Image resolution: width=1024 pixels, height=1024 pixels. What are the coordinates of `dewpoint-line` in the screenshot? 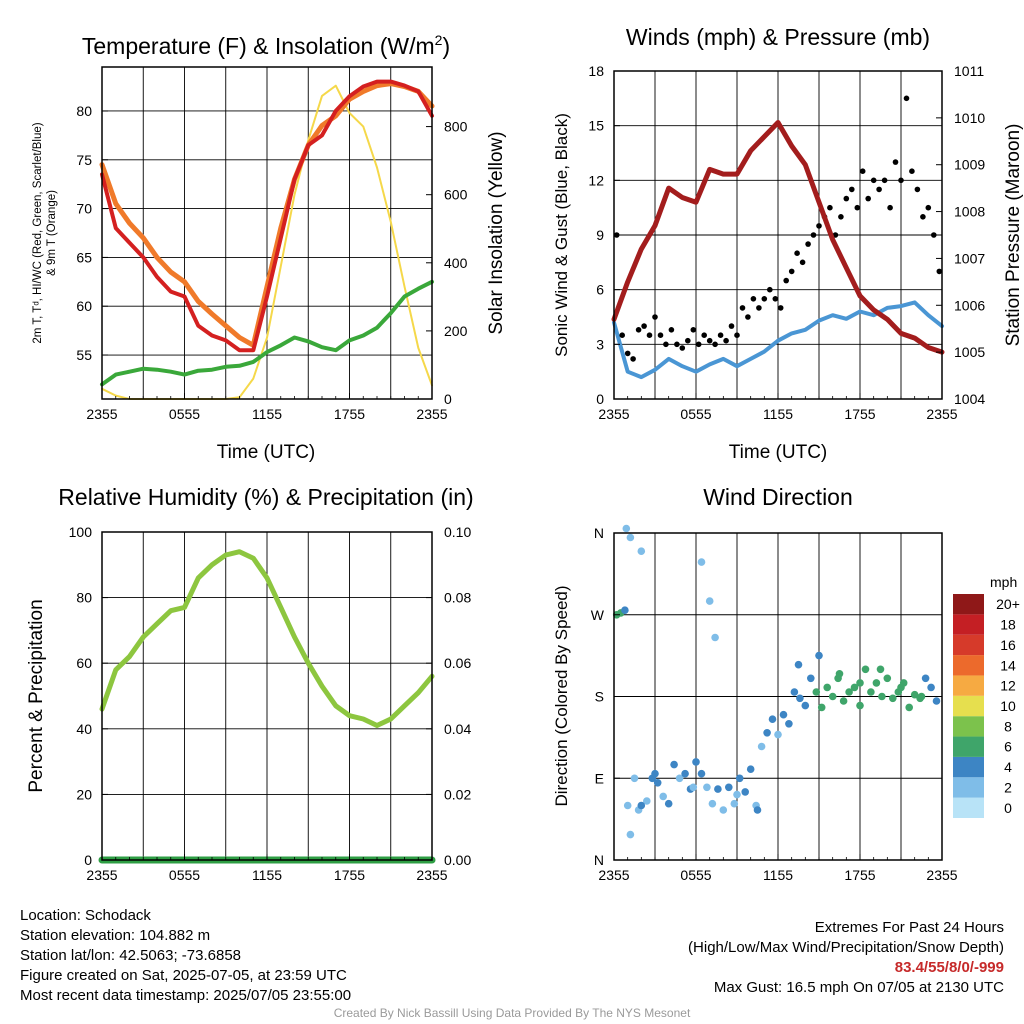 It's located at (267, 333).